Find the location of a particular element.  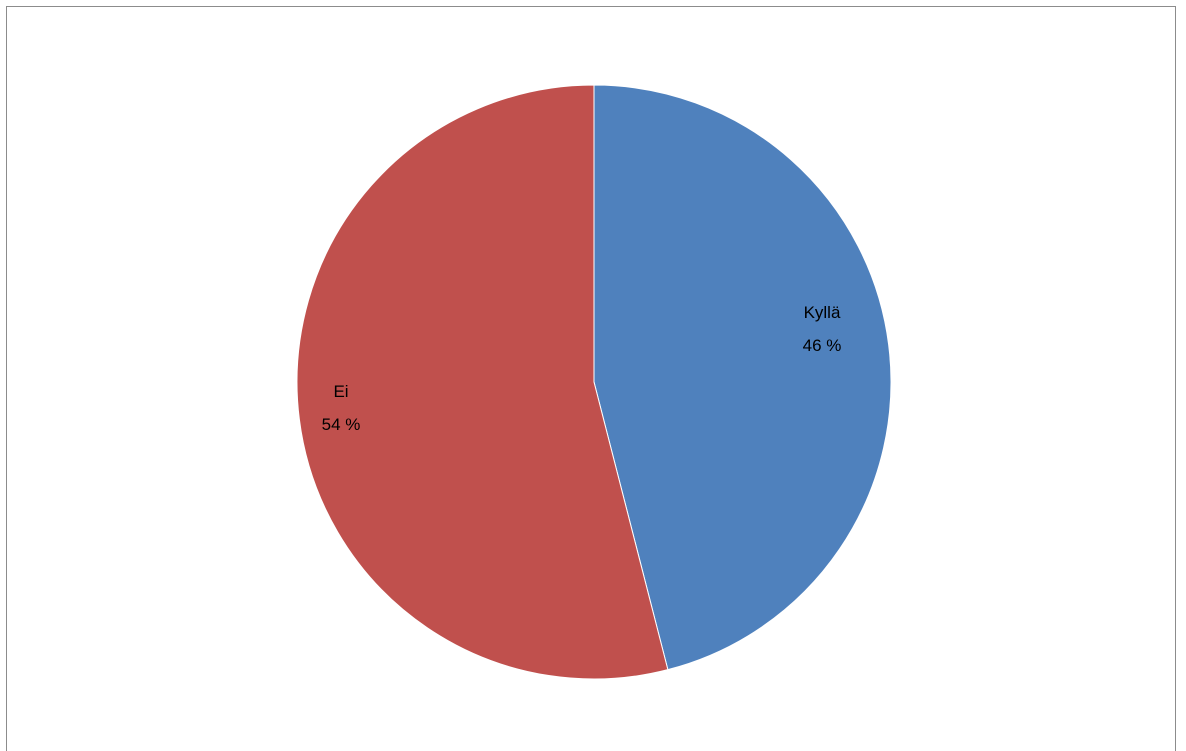

slice-label-ei-name: Ei is located at coordinates (340, 391).